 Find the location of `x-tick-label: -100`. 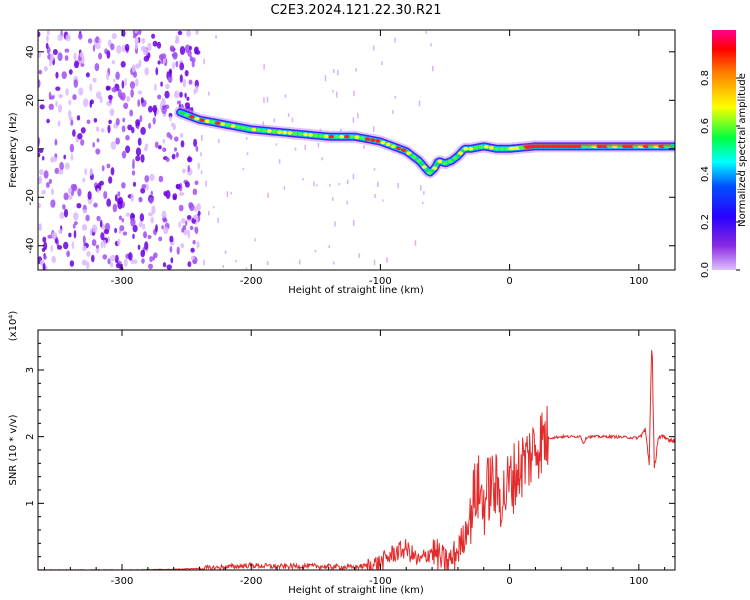

x-tick-label: -100 is located at coordinates (380, 281).